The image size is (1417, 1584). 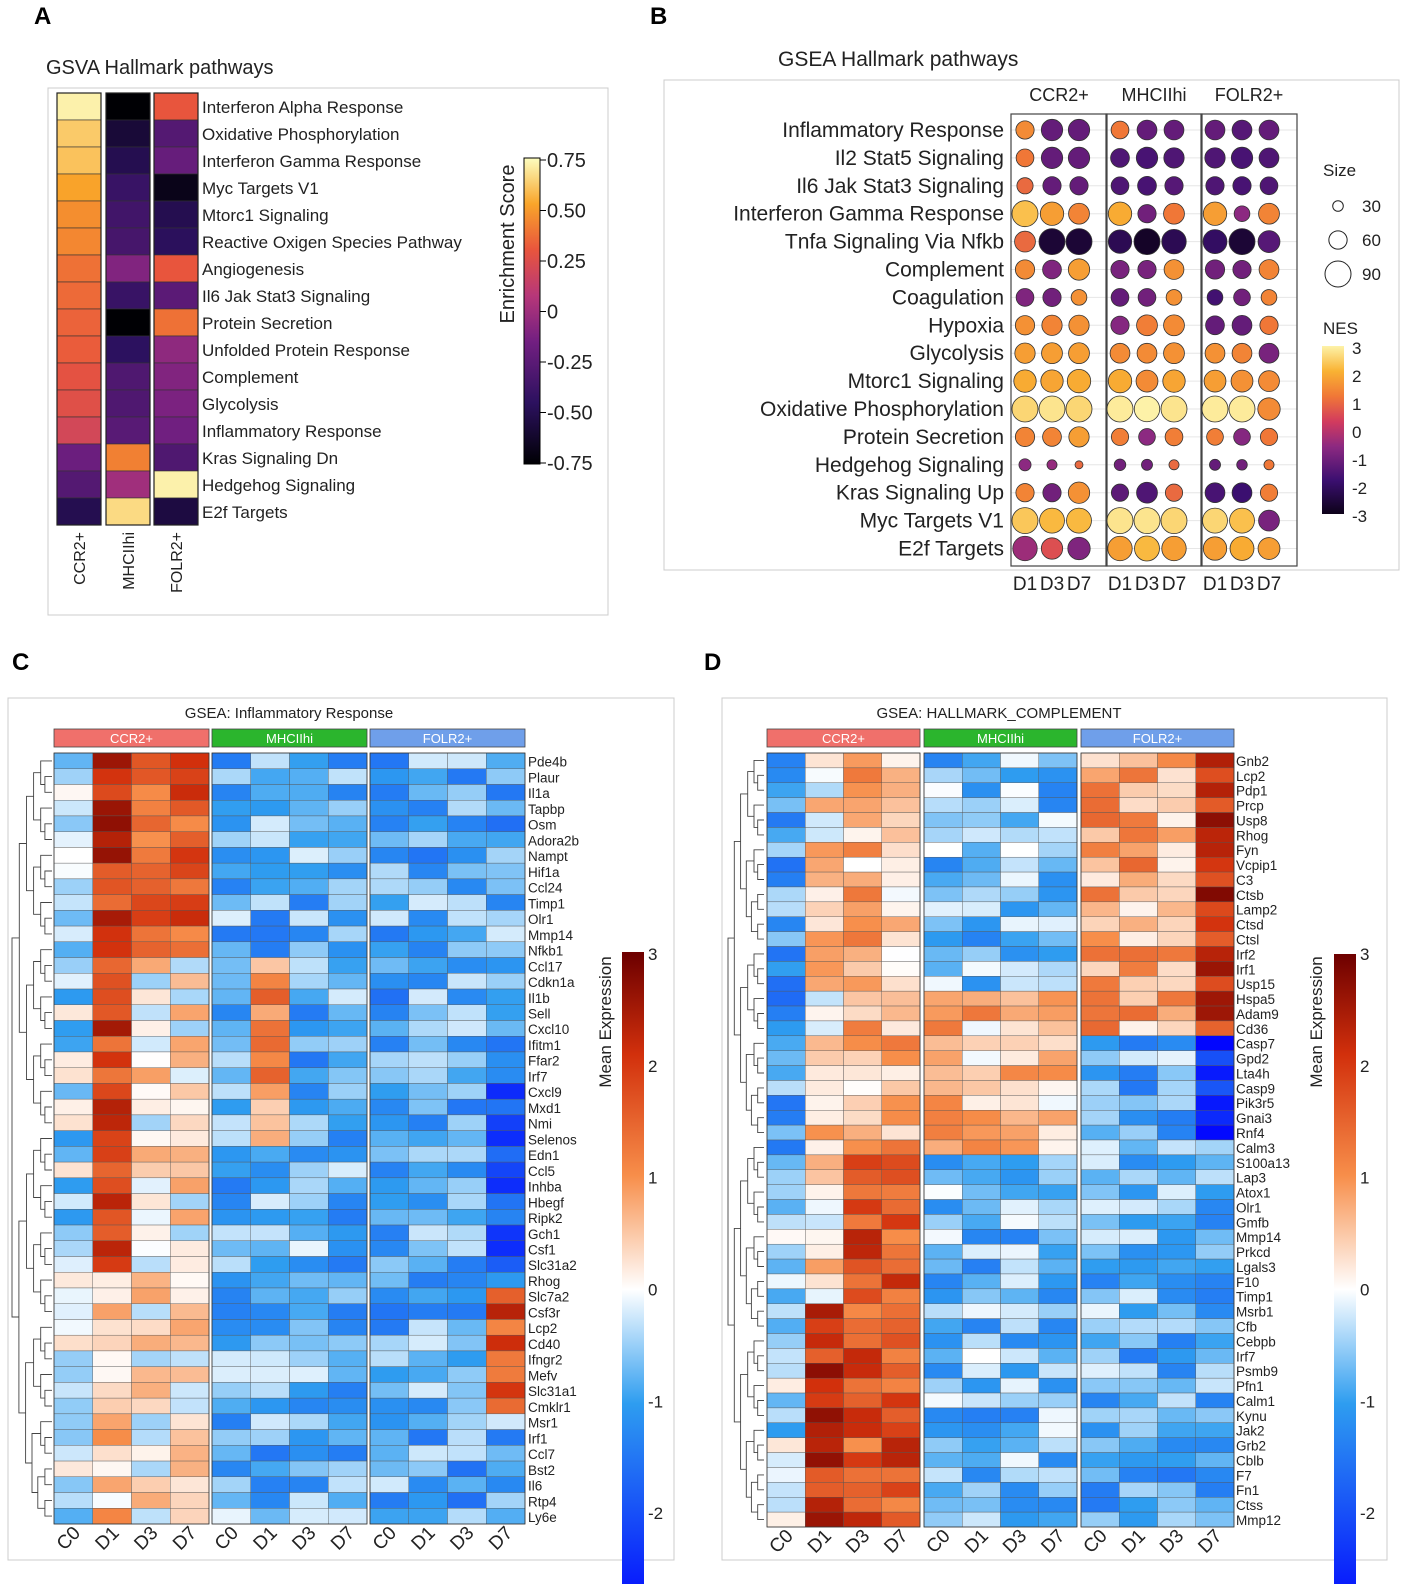 I want to click on gene-label: Cblb, so click(x=1250, y=1460).